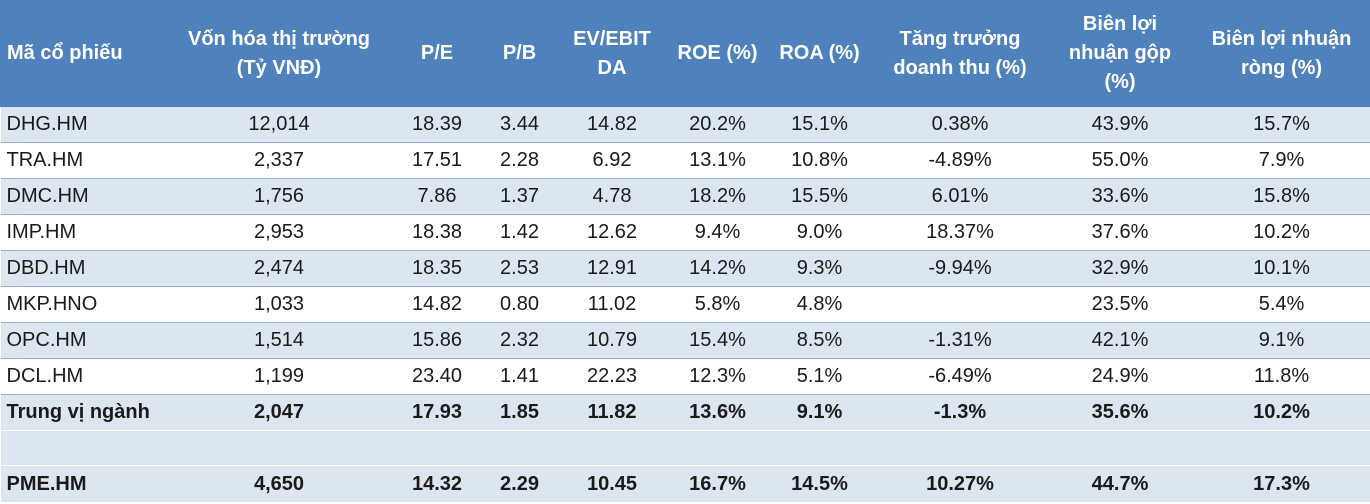 The image size is (1370, 504). Describe the element at coordinates (1120, 160) in the screenshot. I see `cell-gross-margin: 55.0%` at that location.